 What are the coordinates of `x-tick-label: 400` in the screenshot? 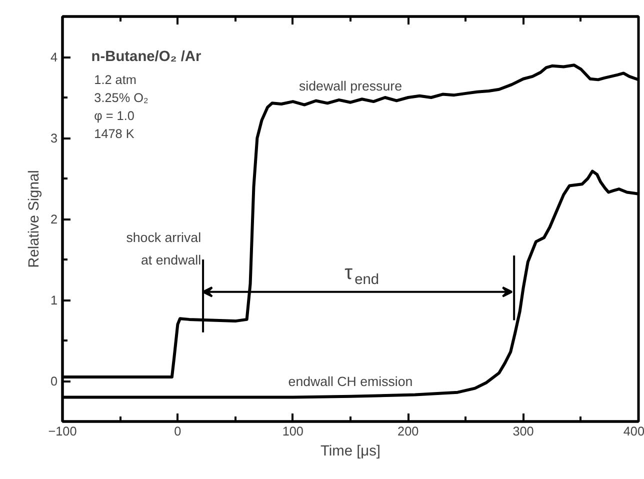 It's located at (633, 431).